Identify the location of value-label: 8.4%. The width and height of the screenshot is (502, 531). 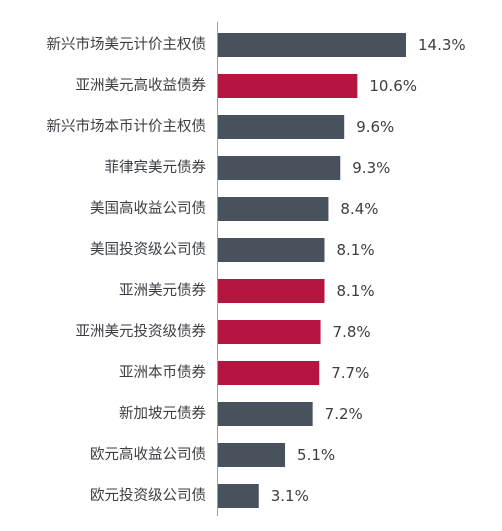
(359, 209).